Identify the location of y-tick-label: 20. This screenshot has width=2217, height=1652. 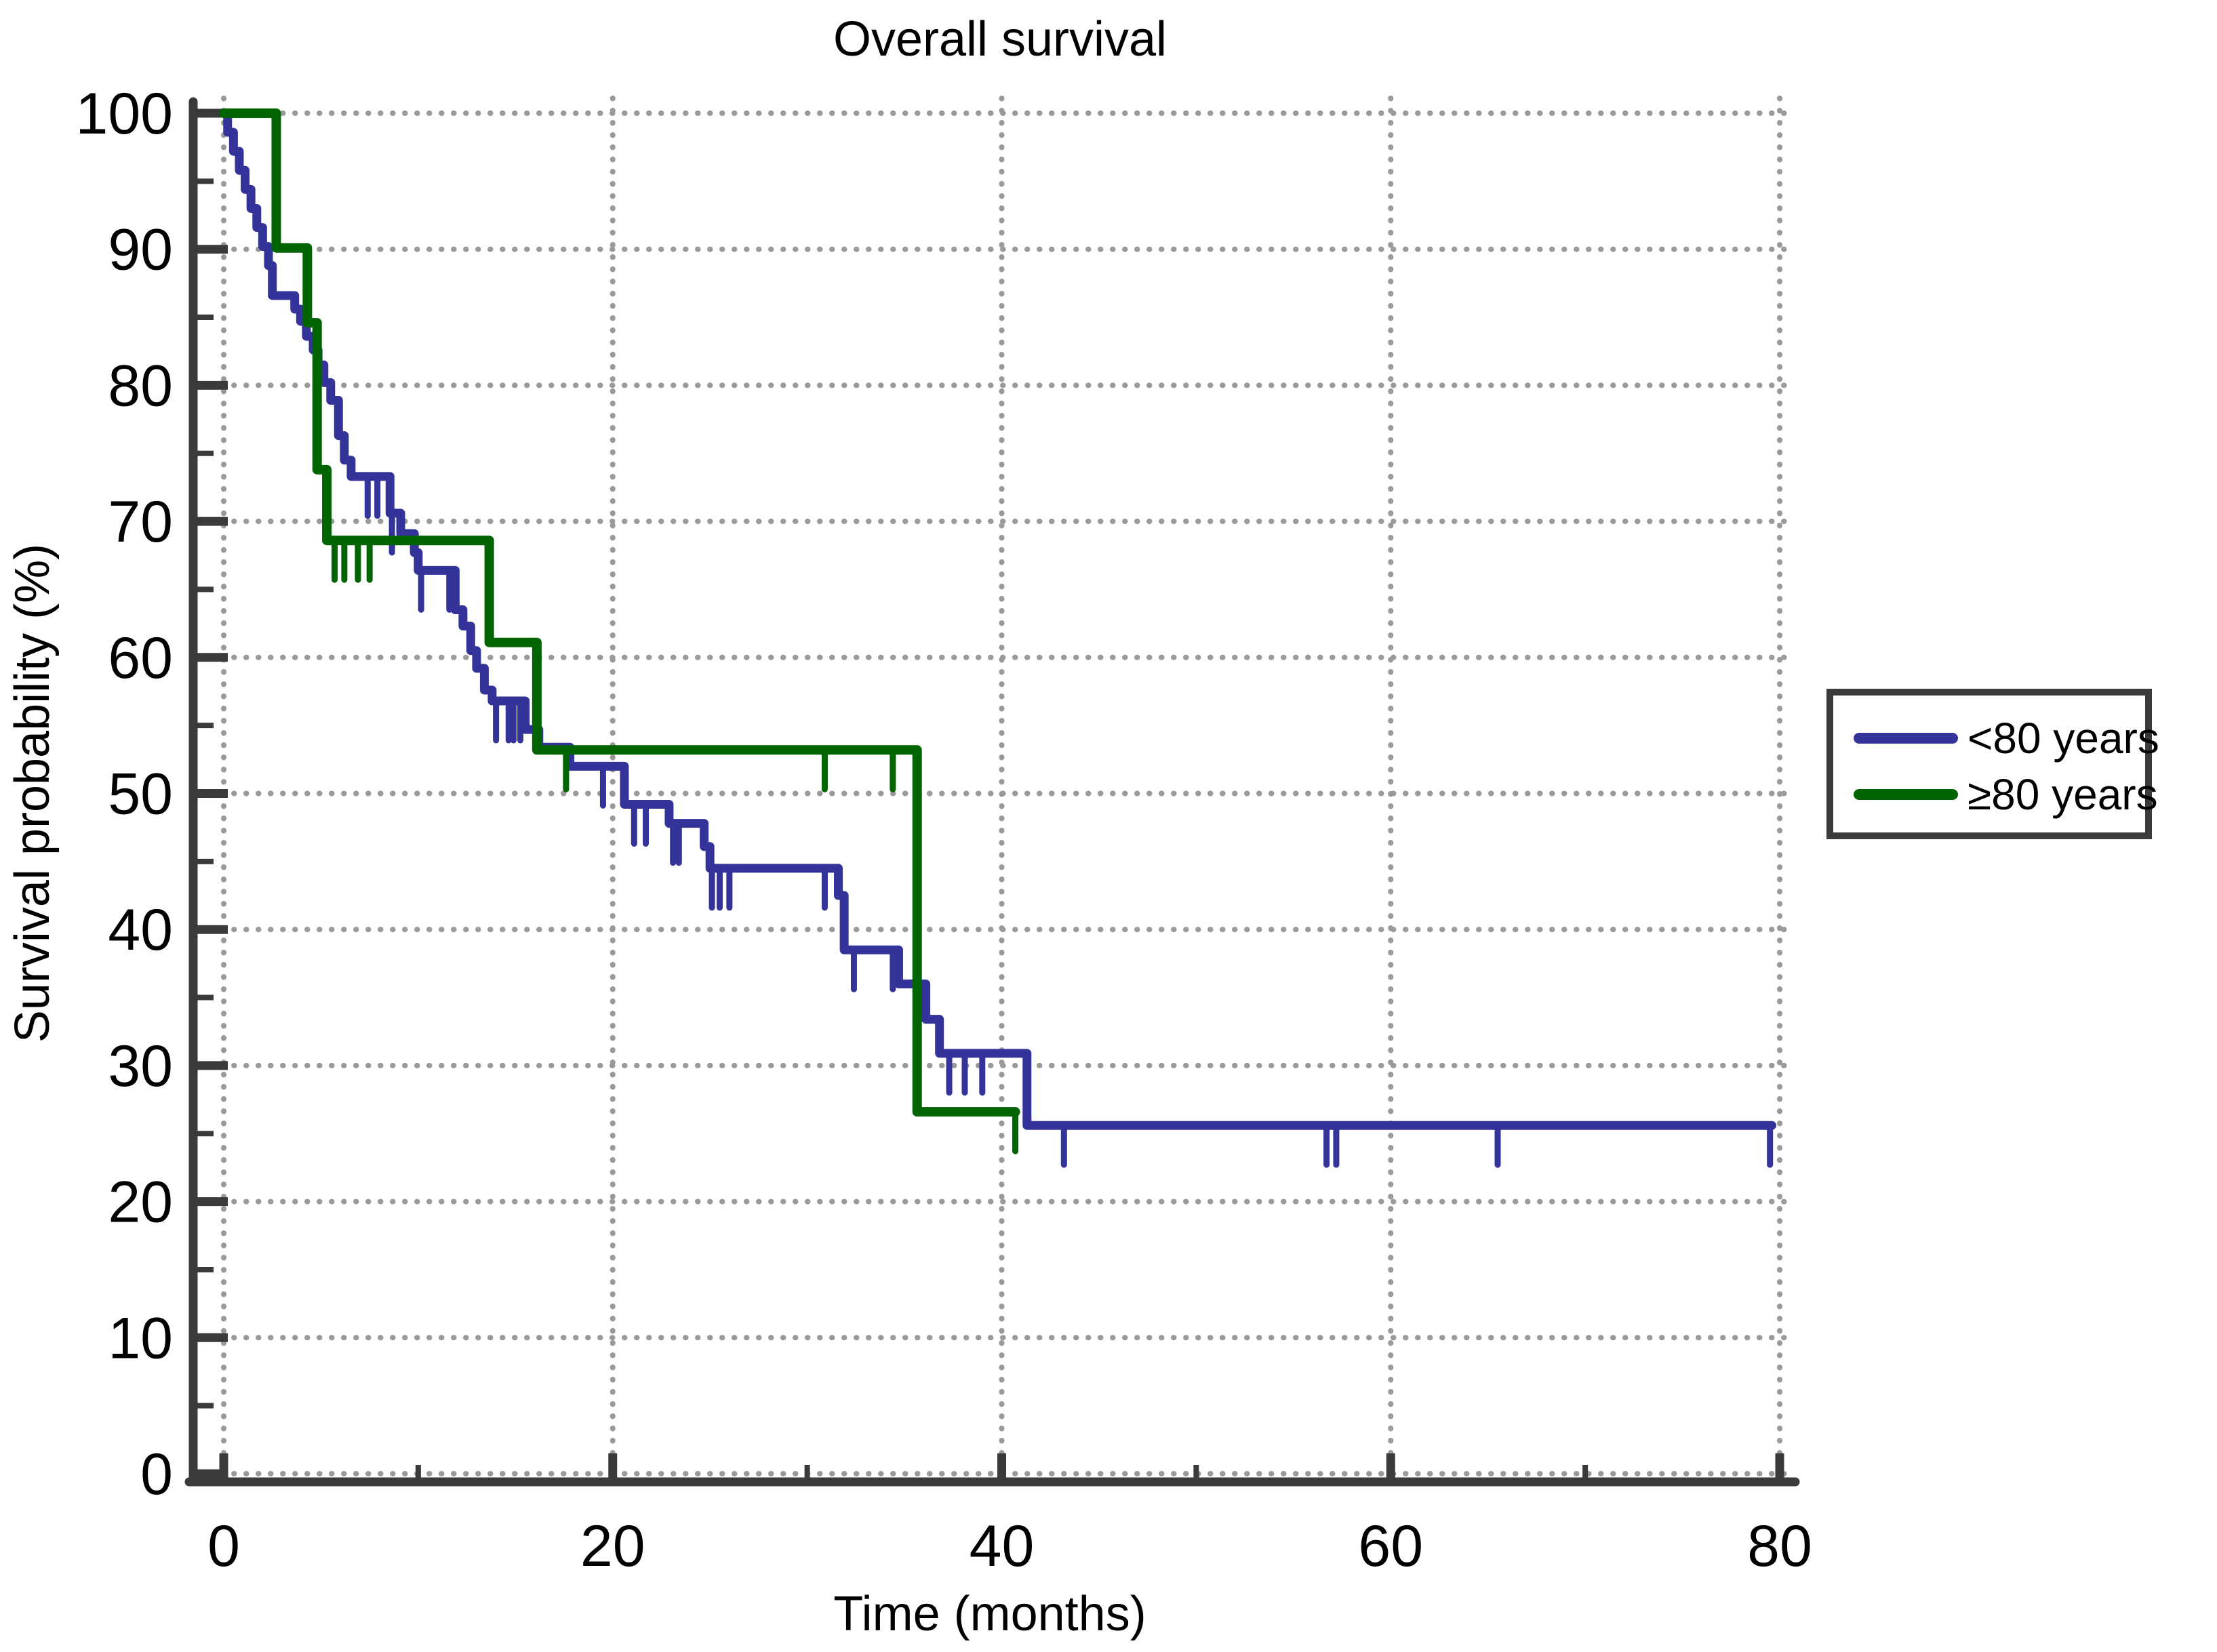
(140, 1202).